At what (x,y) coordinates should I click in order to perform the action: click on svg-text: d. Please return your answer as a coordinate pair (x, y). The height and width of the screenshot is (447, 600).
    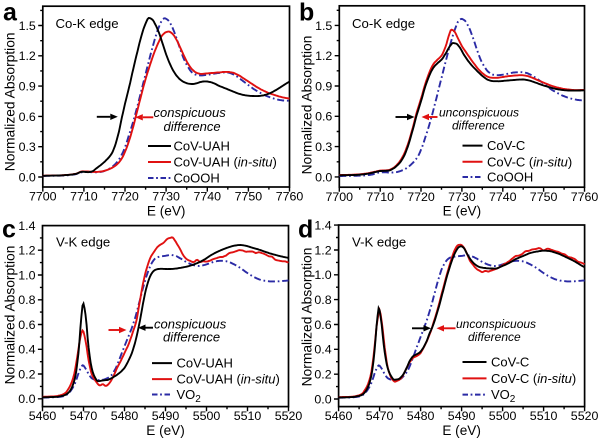
    Looking at the image, I should click on (305, 229).